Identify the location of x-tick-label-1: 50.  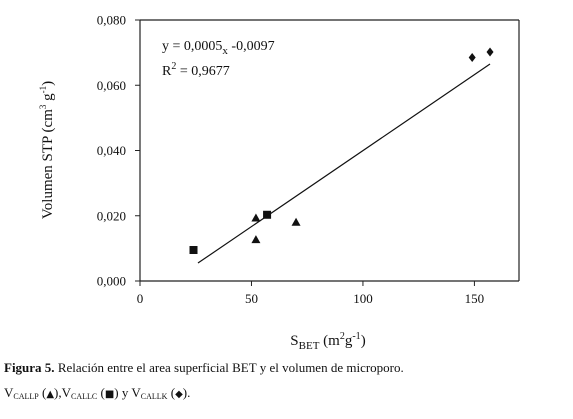
(251, 298).